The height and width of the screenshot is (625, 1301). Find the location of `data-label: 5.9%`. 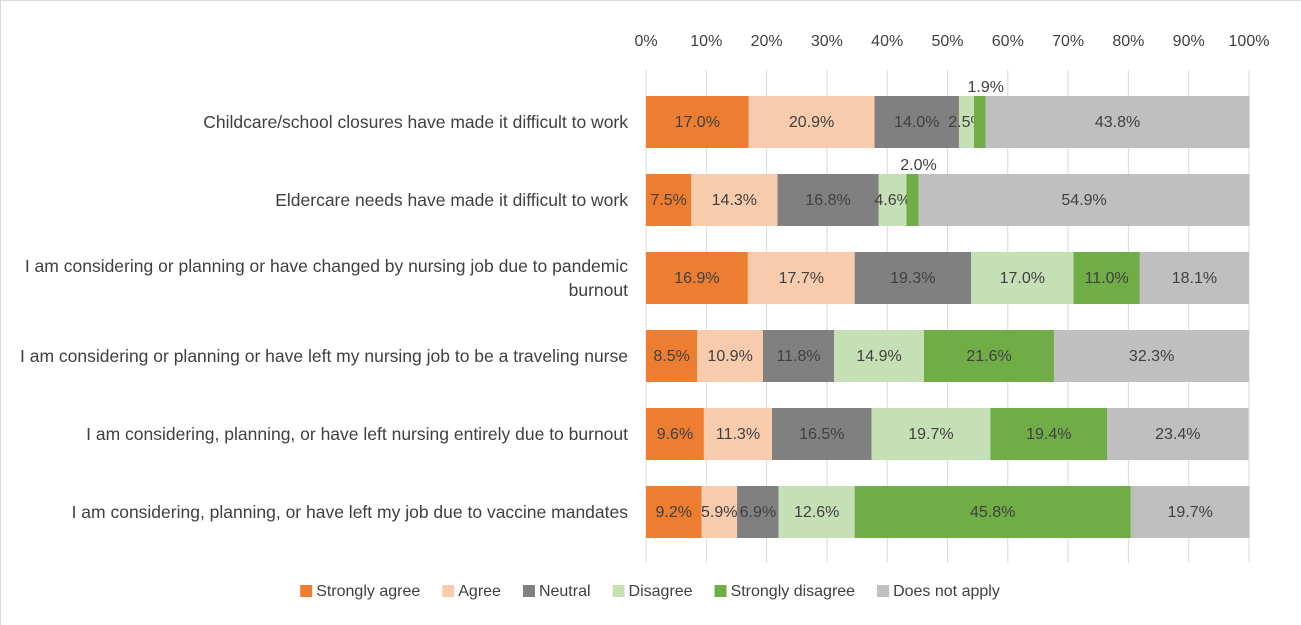

data-label: 5.9% is located at coordinates (719, 512).